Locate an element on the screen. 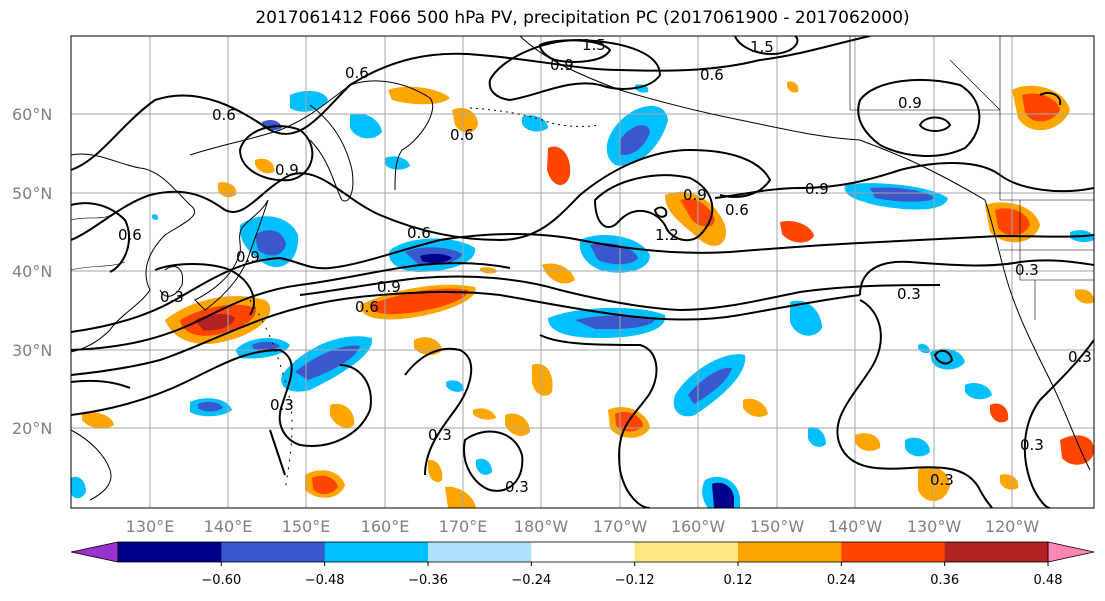 The width and height of the screenshot is (1105, 601). contour-0.3-east-c is located at coordinates (986, 498).